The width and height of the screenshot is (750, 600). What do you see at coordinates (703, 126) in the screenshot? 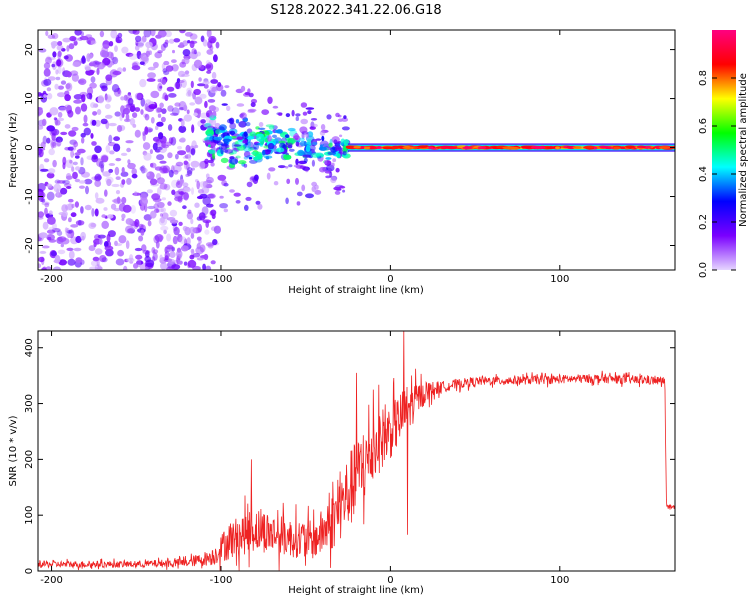
I see `colorbar-tick-label: 0.6` at bounding box center [703, 126].